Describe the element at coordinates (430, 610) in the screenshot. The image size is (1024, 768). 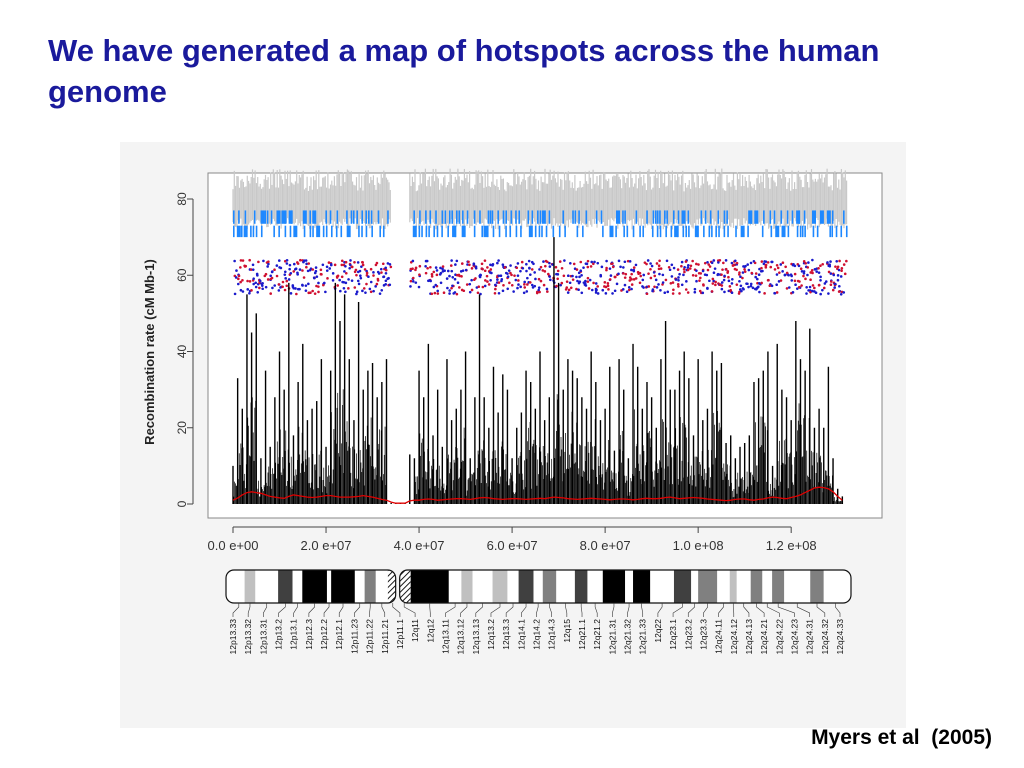
I see `band-connector` at that location.